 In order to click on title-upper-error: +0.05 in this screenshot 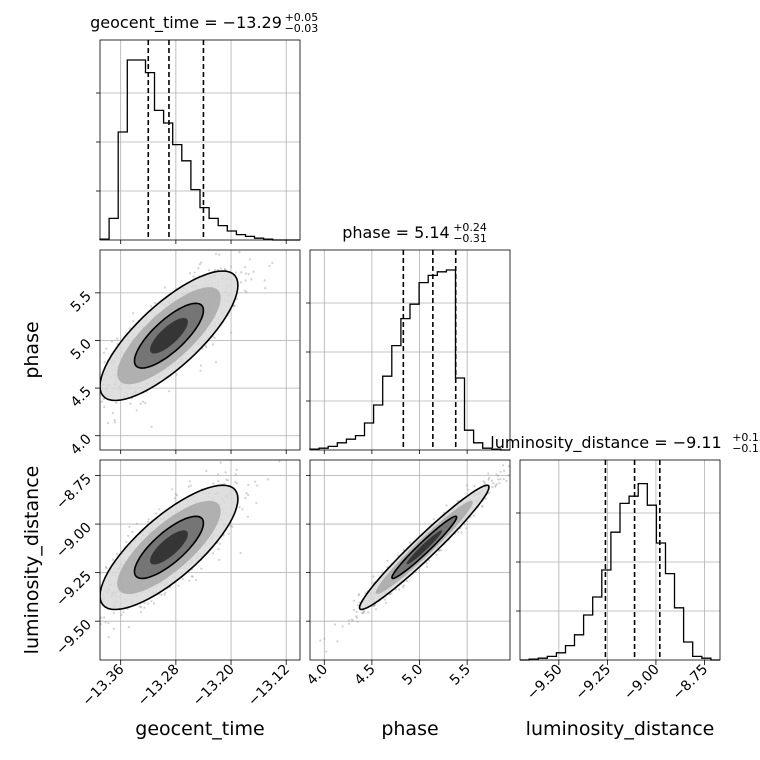, I will do `click(302, 17)`.